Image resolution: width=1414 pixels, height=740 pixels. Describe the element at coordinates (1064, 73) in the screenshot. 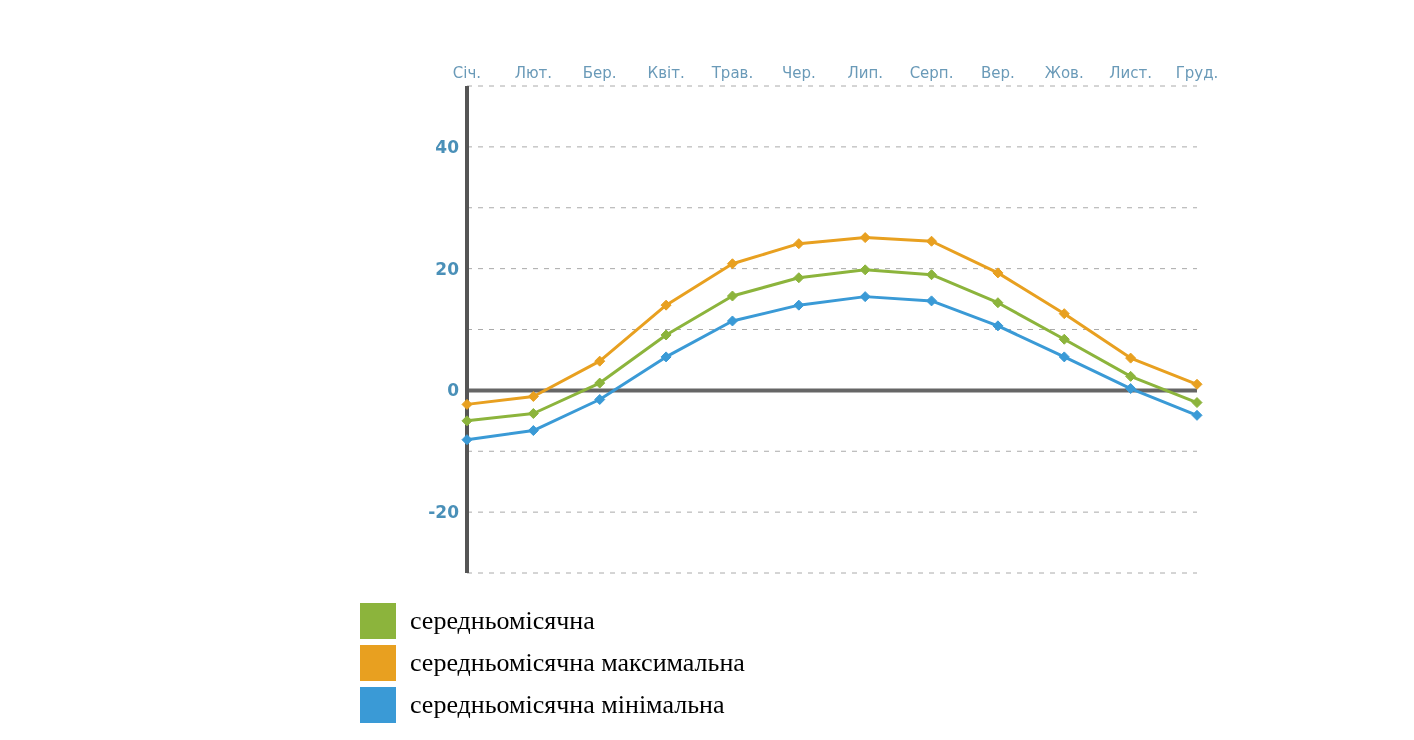

I see `x-tick-label: Жов.` at that location.